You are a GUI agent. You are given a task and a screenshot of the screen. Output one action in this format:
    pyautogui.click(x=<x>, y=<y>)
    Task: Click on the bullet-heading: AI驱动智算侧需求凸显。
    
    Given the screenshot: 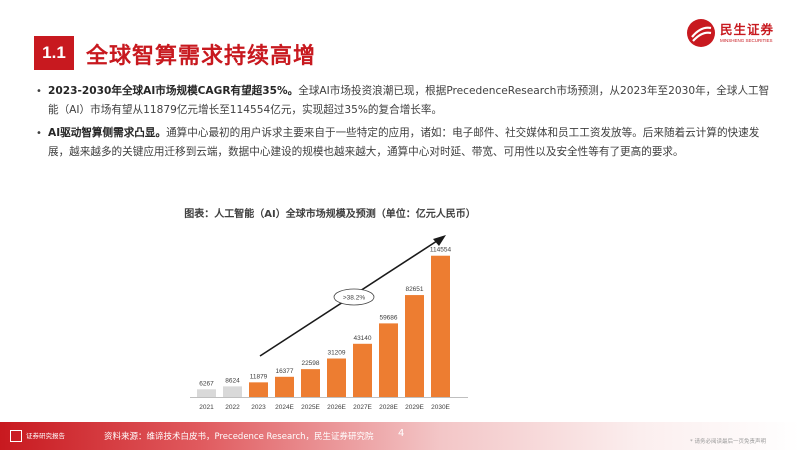 What is the action you would take?
    pyautogui.click(x=107, y=133)
    